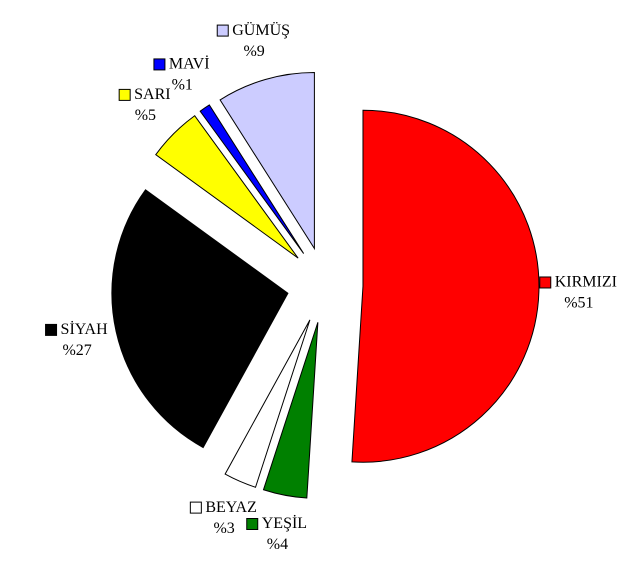 The image size is (642, 570). What do you see at coordinates (152, 94) in the screenshot?
I see `label-name: SARI` at bounding box center [152, 94].